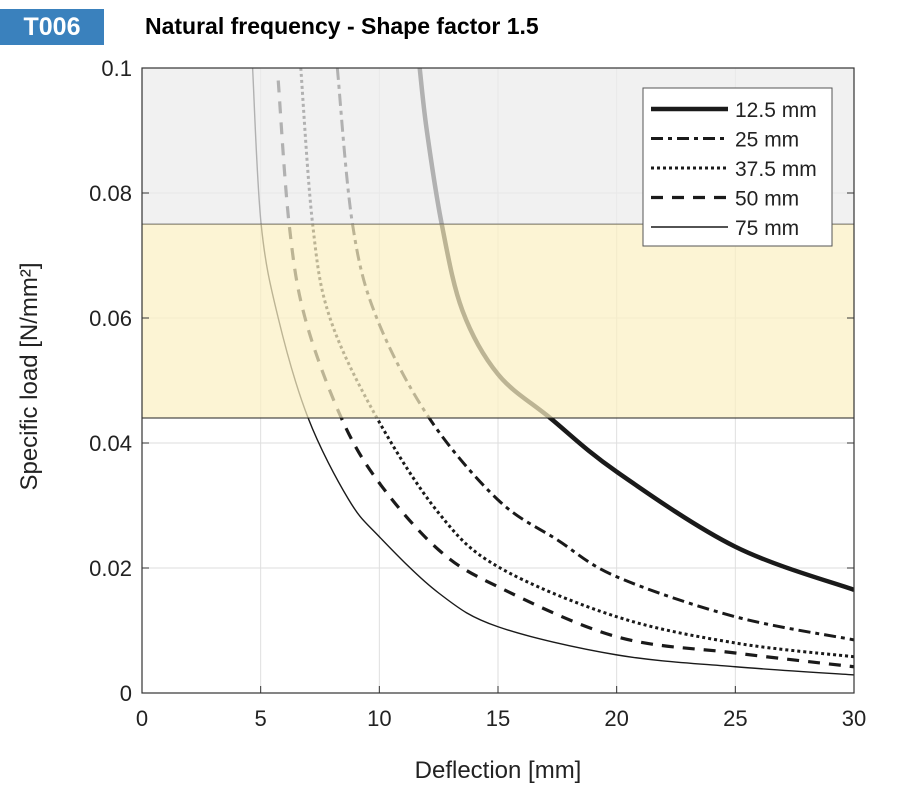 The image size is (920, 800). Describe the element at coordinates (110, 443) in the screenshot. I see `y-tick-label: 0.04` at that location.